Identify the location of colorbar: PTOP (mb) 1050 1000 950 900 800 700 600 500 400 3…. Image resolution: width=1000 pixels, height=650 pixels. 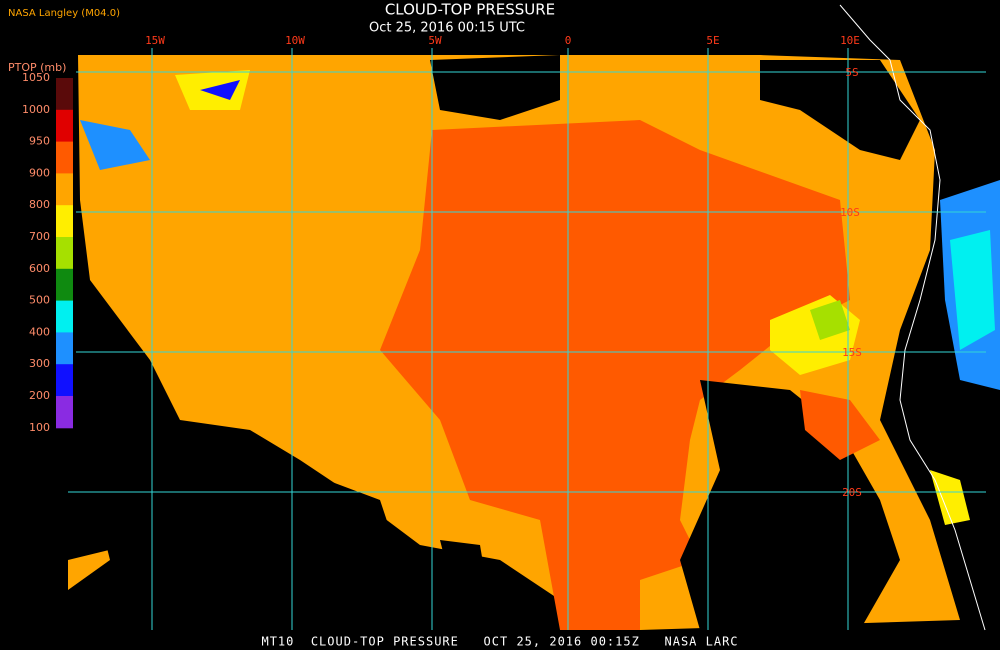
(38, 250).